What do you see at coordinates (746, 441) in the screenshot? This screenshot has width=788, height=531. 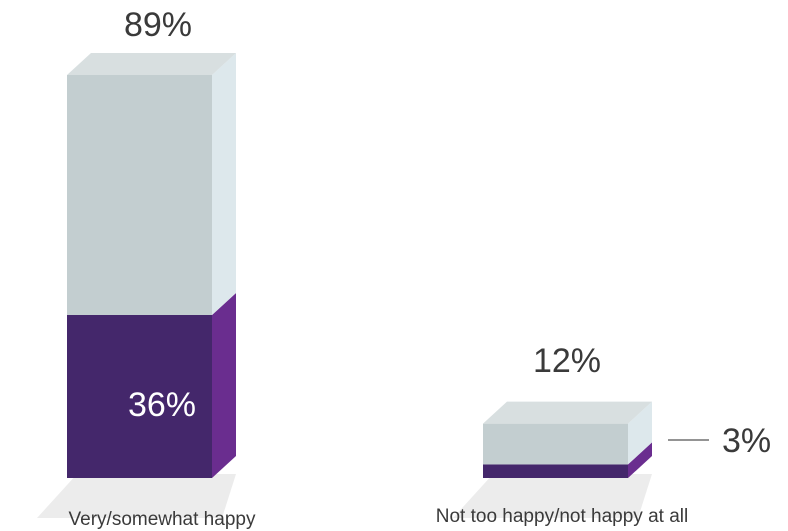 I see `segment-label-not-too-happy: 3%` at bounding box center [746, 441].